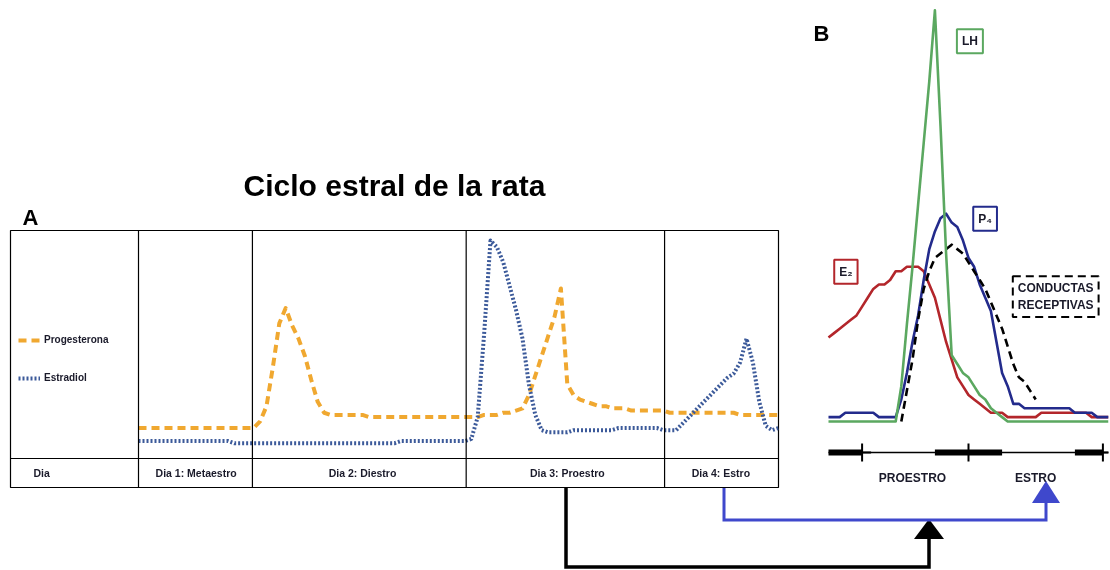  What do you see at coordinates (196, 473) in the screenshot?
I see `x-tick-label: Dia 1: Metaestro` at bounding box center [196, 473].